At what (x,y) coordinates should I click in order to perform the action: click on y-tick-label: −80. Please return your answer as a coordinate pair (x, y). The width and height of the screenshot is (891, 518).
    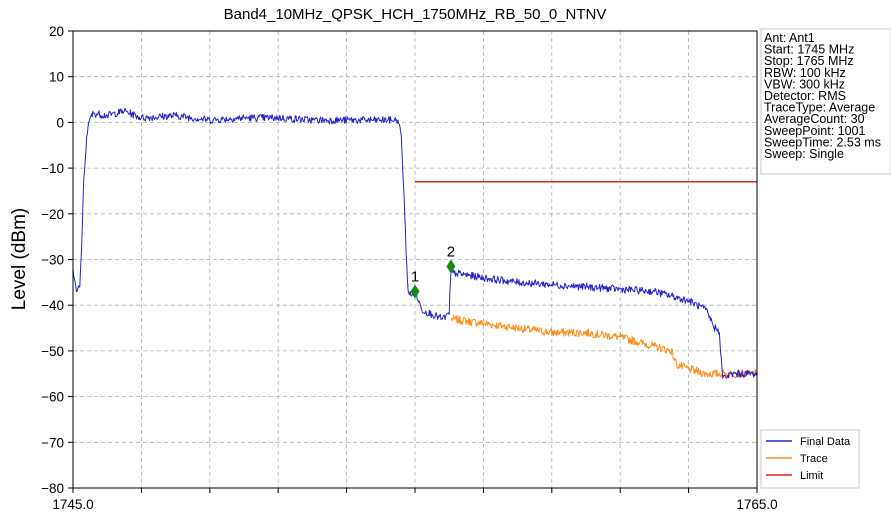
    Looking at the image, I should click on (52, 488).